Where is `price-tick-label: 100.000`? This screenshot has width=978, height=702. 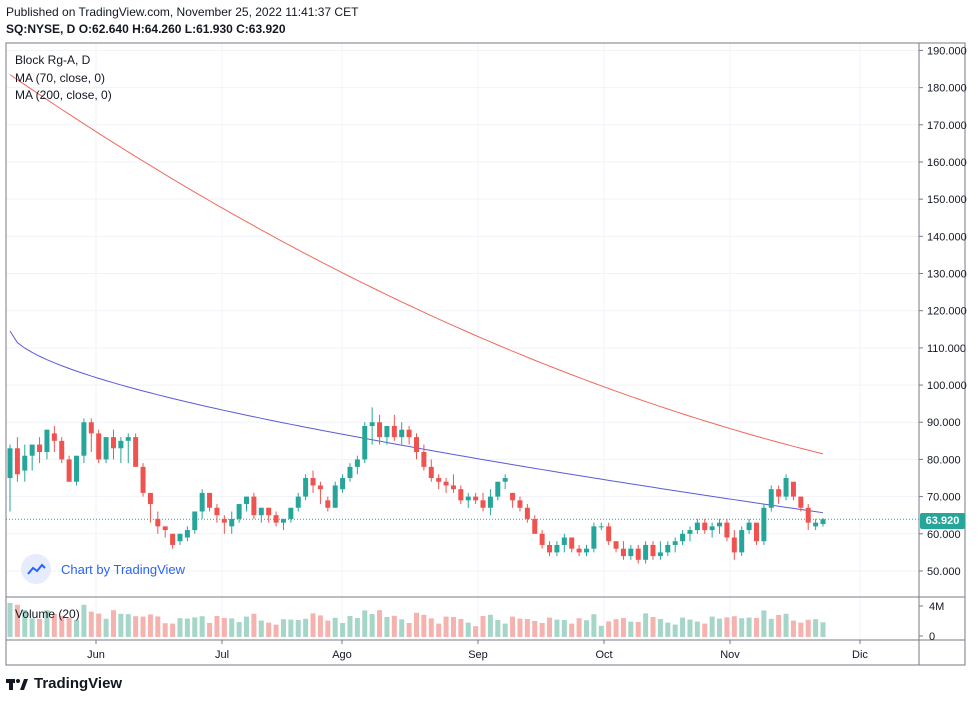
price-tick-label: 100.000 is located at coordinates (947, 386).